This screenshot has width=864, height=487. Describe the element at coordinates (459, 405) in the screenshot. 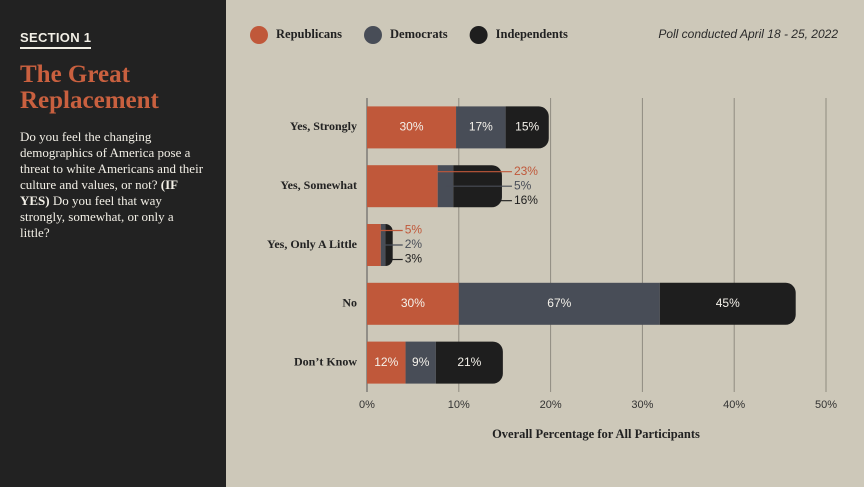

I see `x-tick-label: 10%` at that location.